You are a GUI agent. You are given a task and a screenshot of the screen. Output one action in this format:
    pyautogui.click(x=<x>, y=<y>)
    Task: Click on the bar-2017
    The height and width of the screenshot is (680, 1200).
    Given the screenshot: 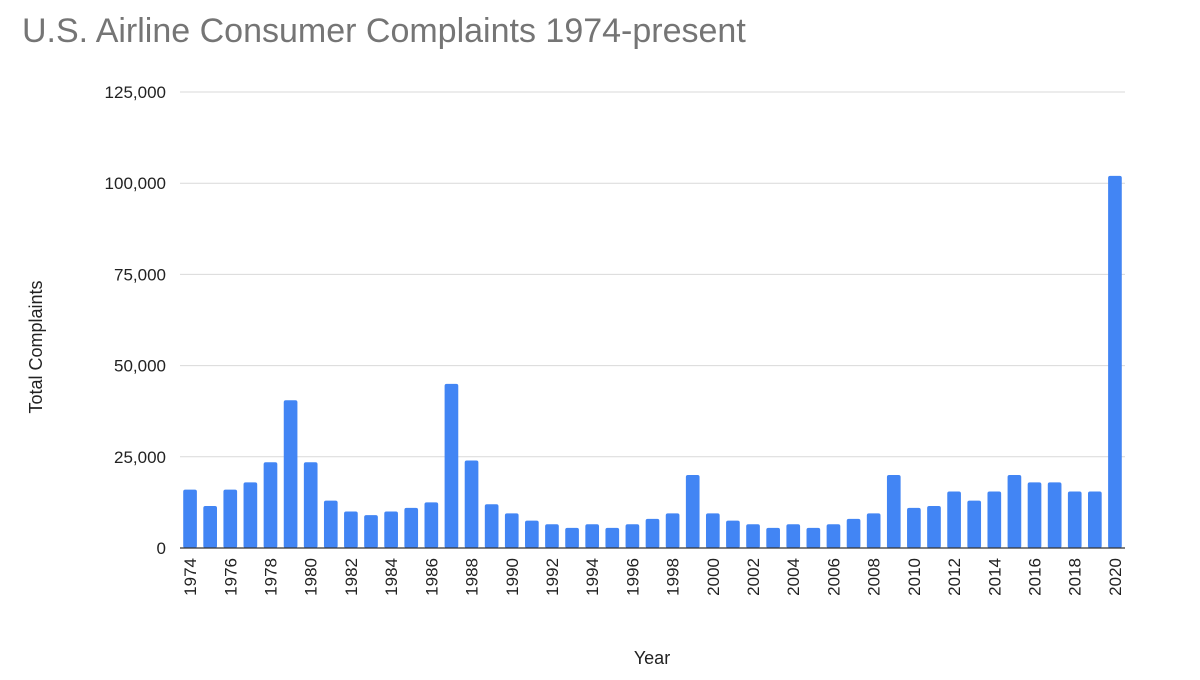 What is the action you would take?
    pyautogui.click(x=1054, y=515)
    